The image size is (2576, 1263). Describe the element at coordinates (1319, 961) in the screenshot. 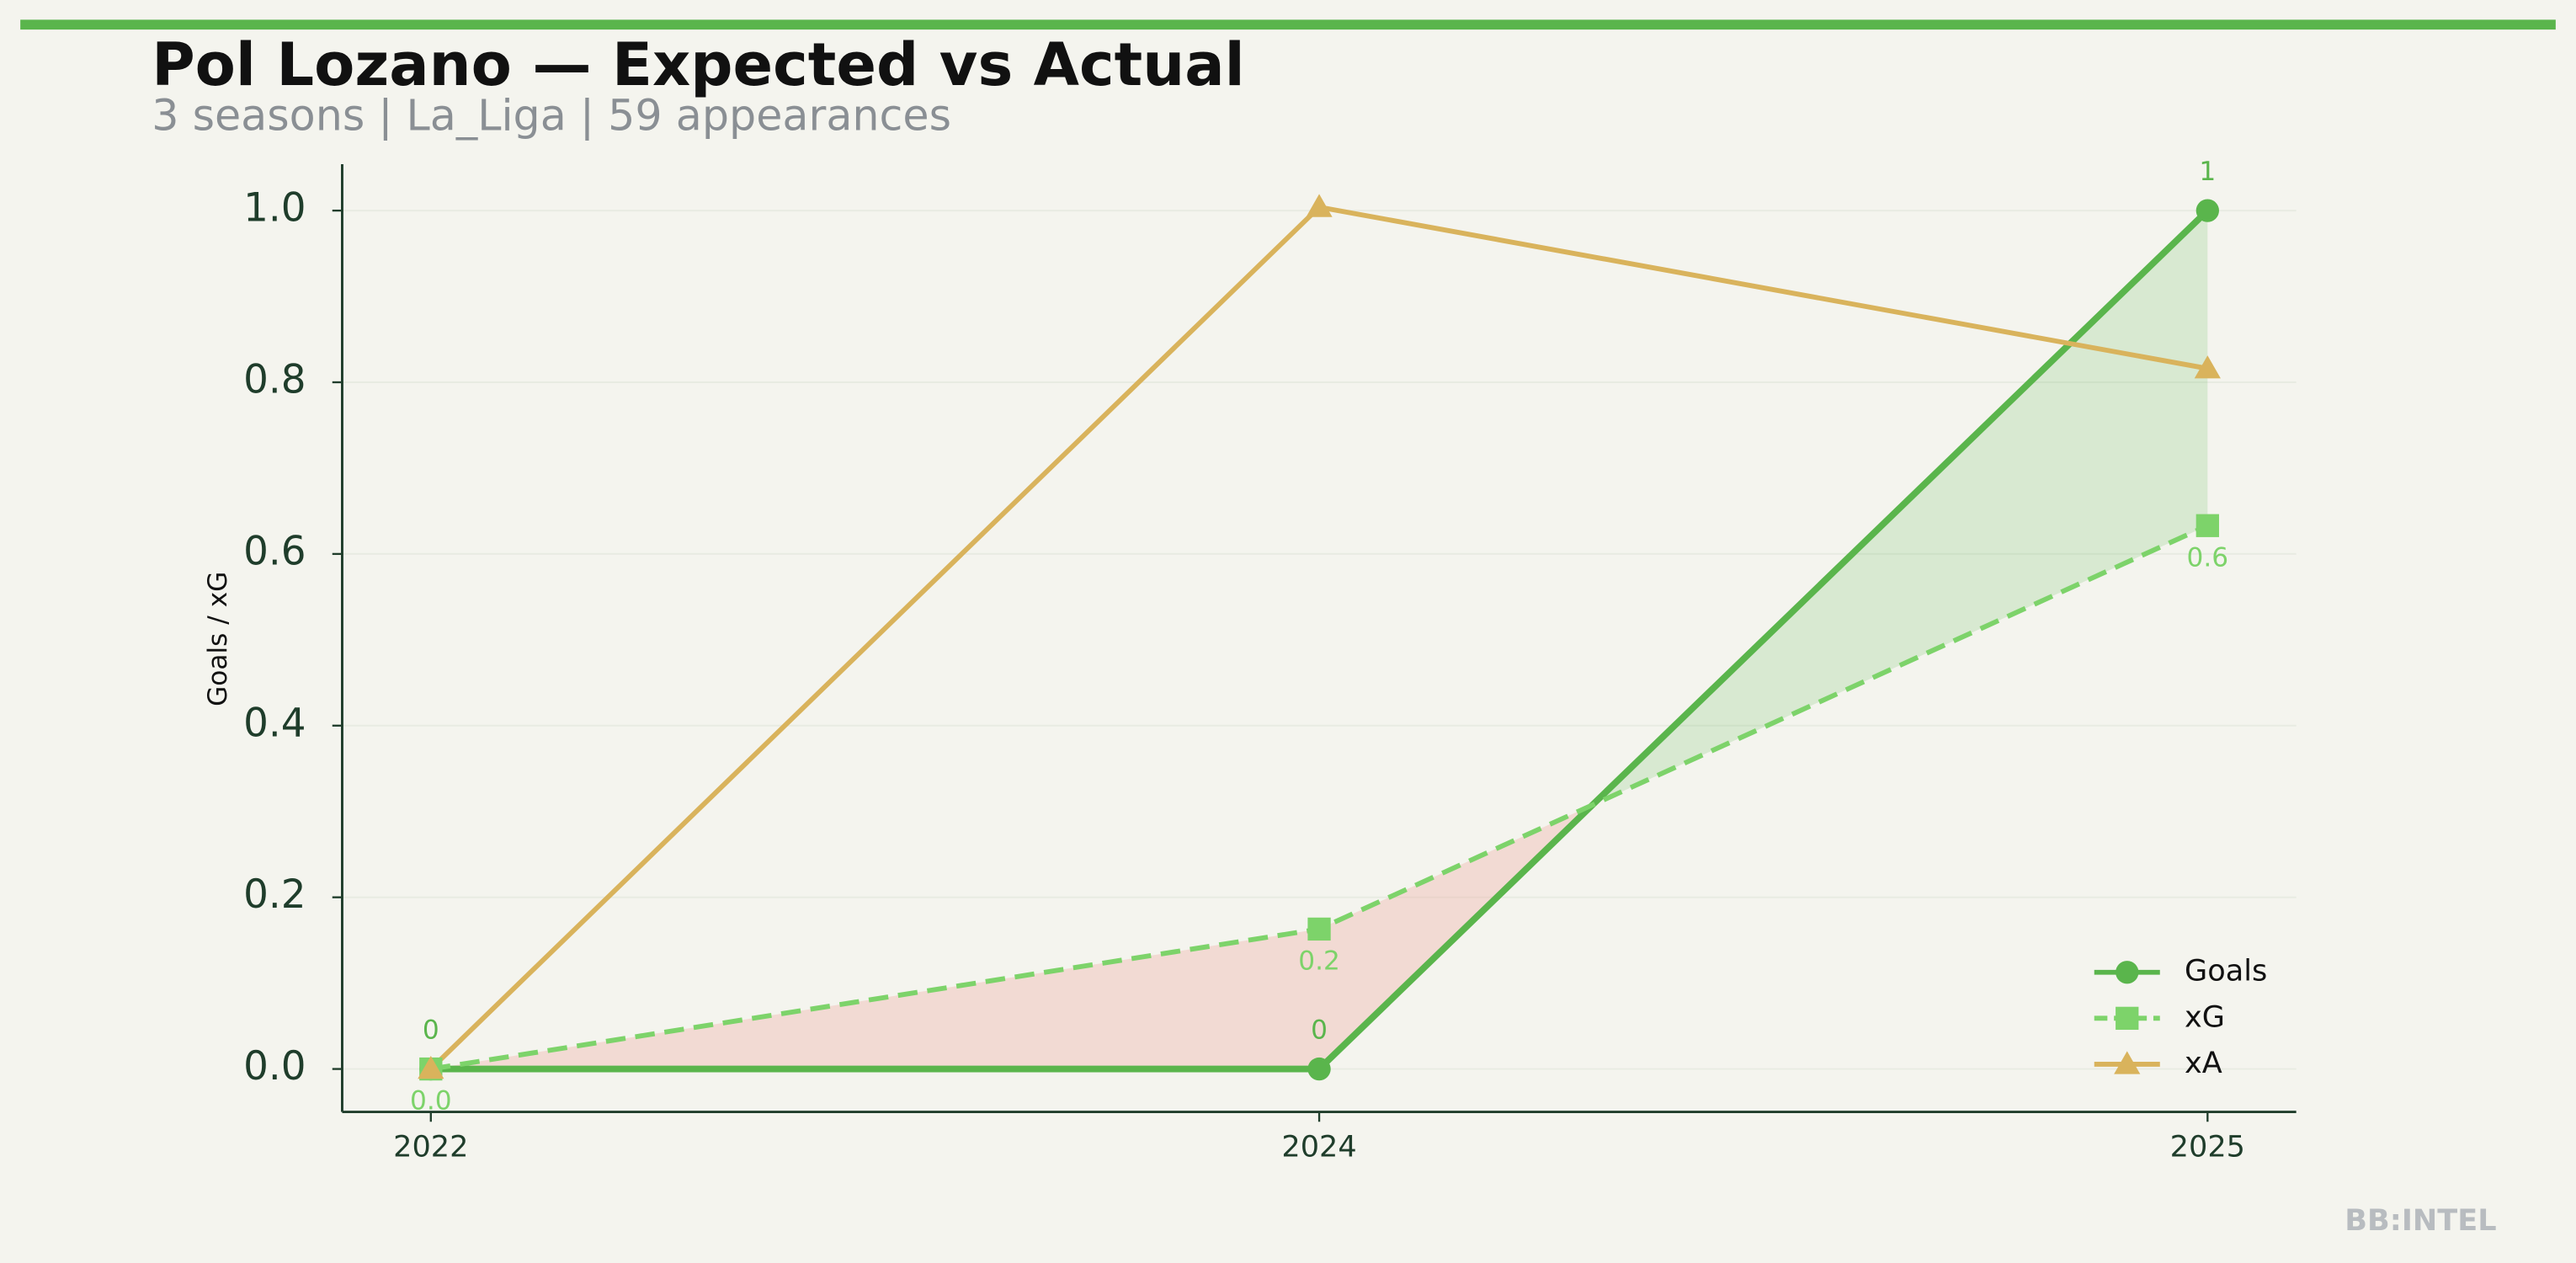

I see `value-label: 0.2` at that location.